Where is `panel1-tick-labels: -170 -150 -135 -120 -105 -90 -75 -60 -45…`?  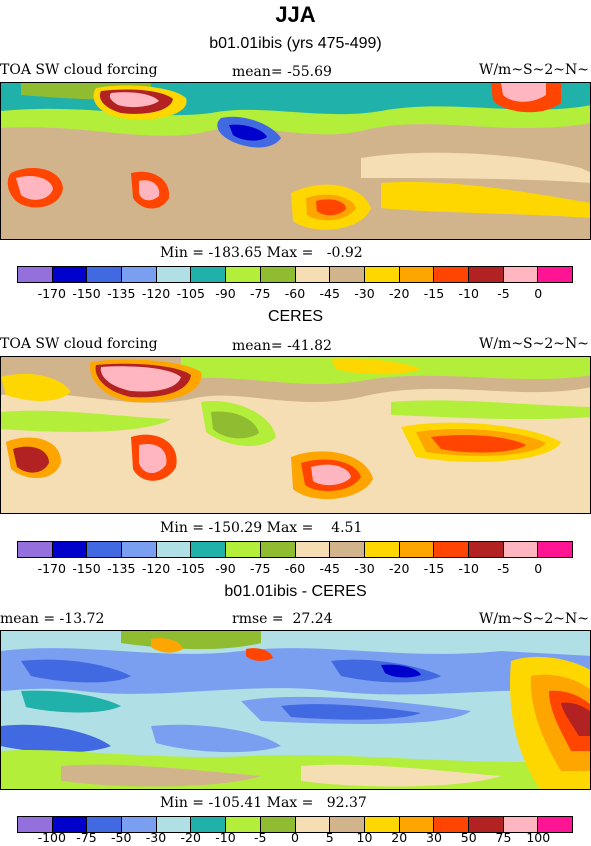
panel1-tick-labels: -170 -150 -135 -120 -105 -90 -75 -60 -45… is located at coordinates (295, 294).